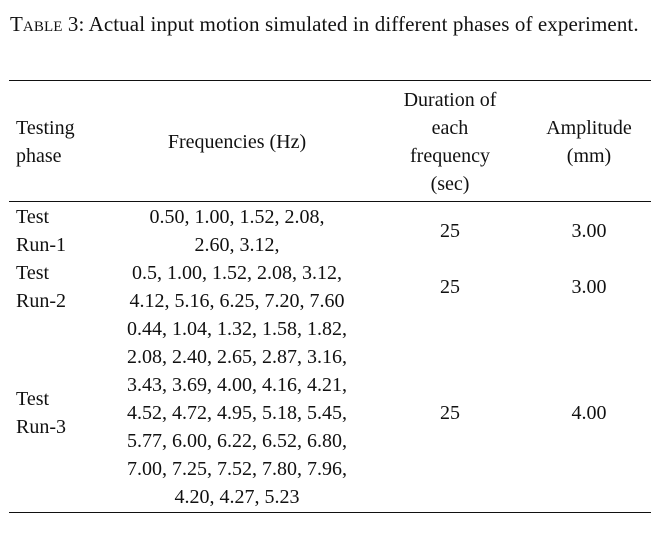 Image resolution: width=664 pixels, height=533 pixels. What do you see at coordinates (589, 156) in the screenshot?
I see `header-line: (mm)` at bounding box center [589, 156].